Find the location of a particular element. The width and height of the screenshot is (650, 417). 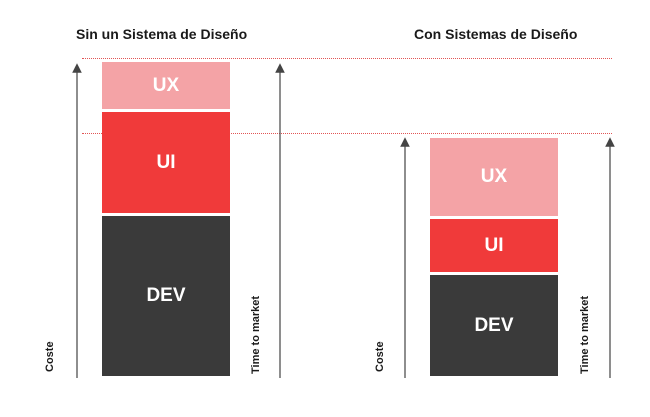

left-ui-block: UI is located at coordinates (166, 162).